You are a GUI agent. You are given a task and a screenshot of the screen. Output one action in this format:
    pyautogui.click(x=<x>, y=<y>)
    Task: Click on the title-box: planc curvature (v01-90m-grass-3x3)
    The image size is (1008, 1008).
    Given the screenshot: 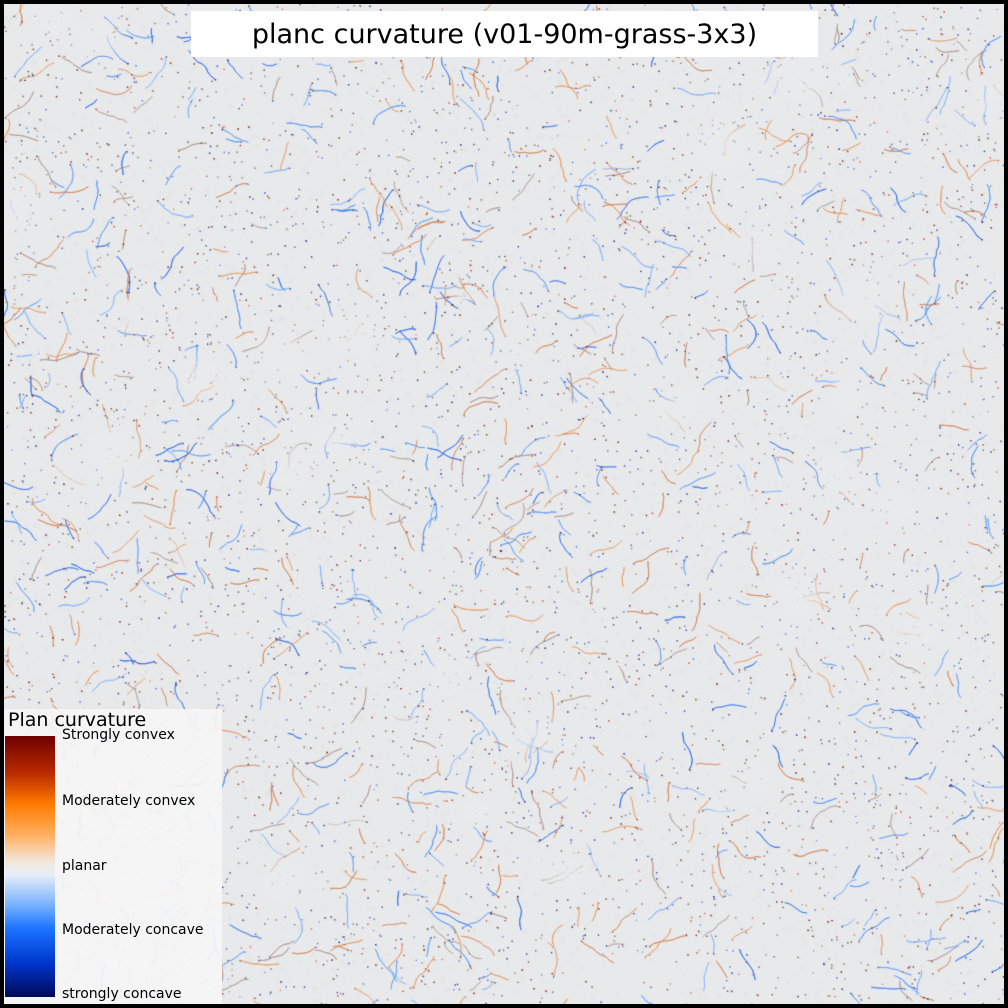 What is the action you would take?
    pyautogui.click(x=504, y=34)
    